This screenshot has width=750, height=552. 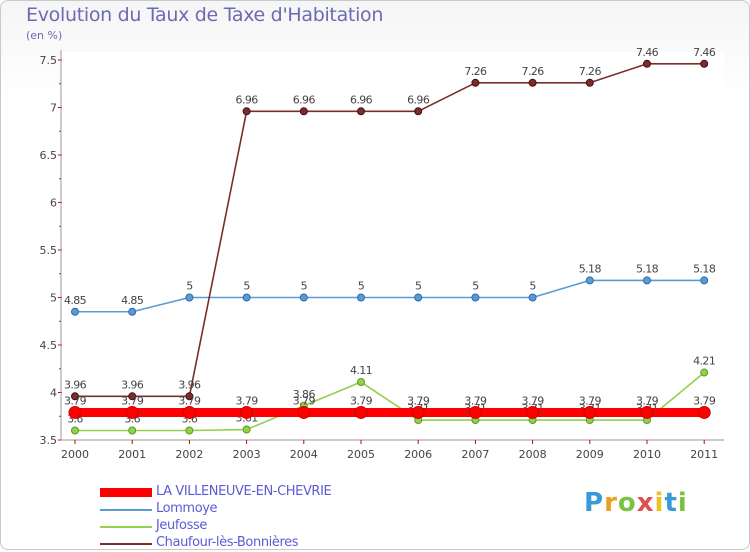 What do you see at coordinates (671, 503) in the screenshot?
I see `logo-letter: t` at bounding box center [671, 503].